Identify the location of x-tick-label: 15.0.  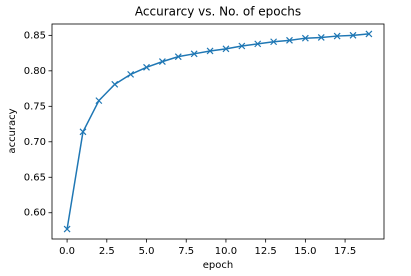
(305, 251).